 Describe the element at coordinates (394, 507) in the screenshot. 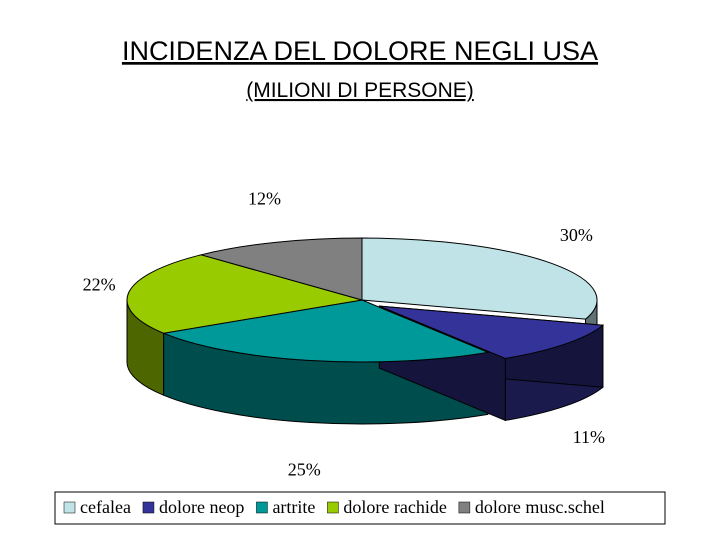

I see `legend-label: dolore rachide` at that location.